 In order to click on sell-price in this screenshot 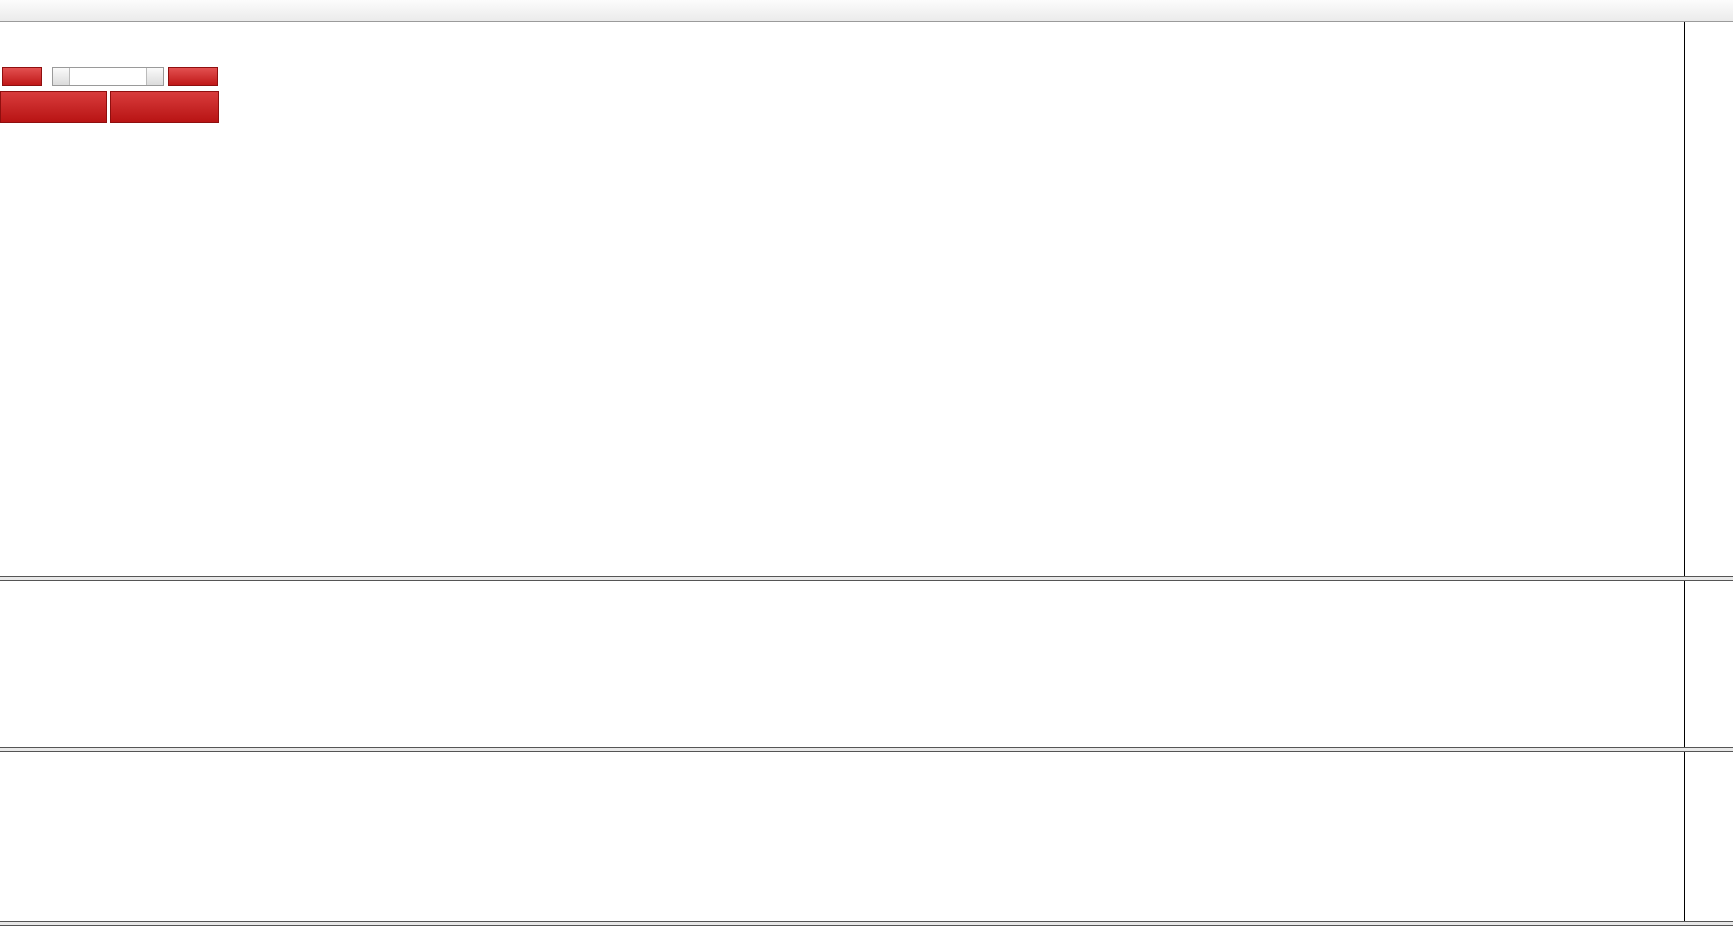, I will do `click(53, 107)`.